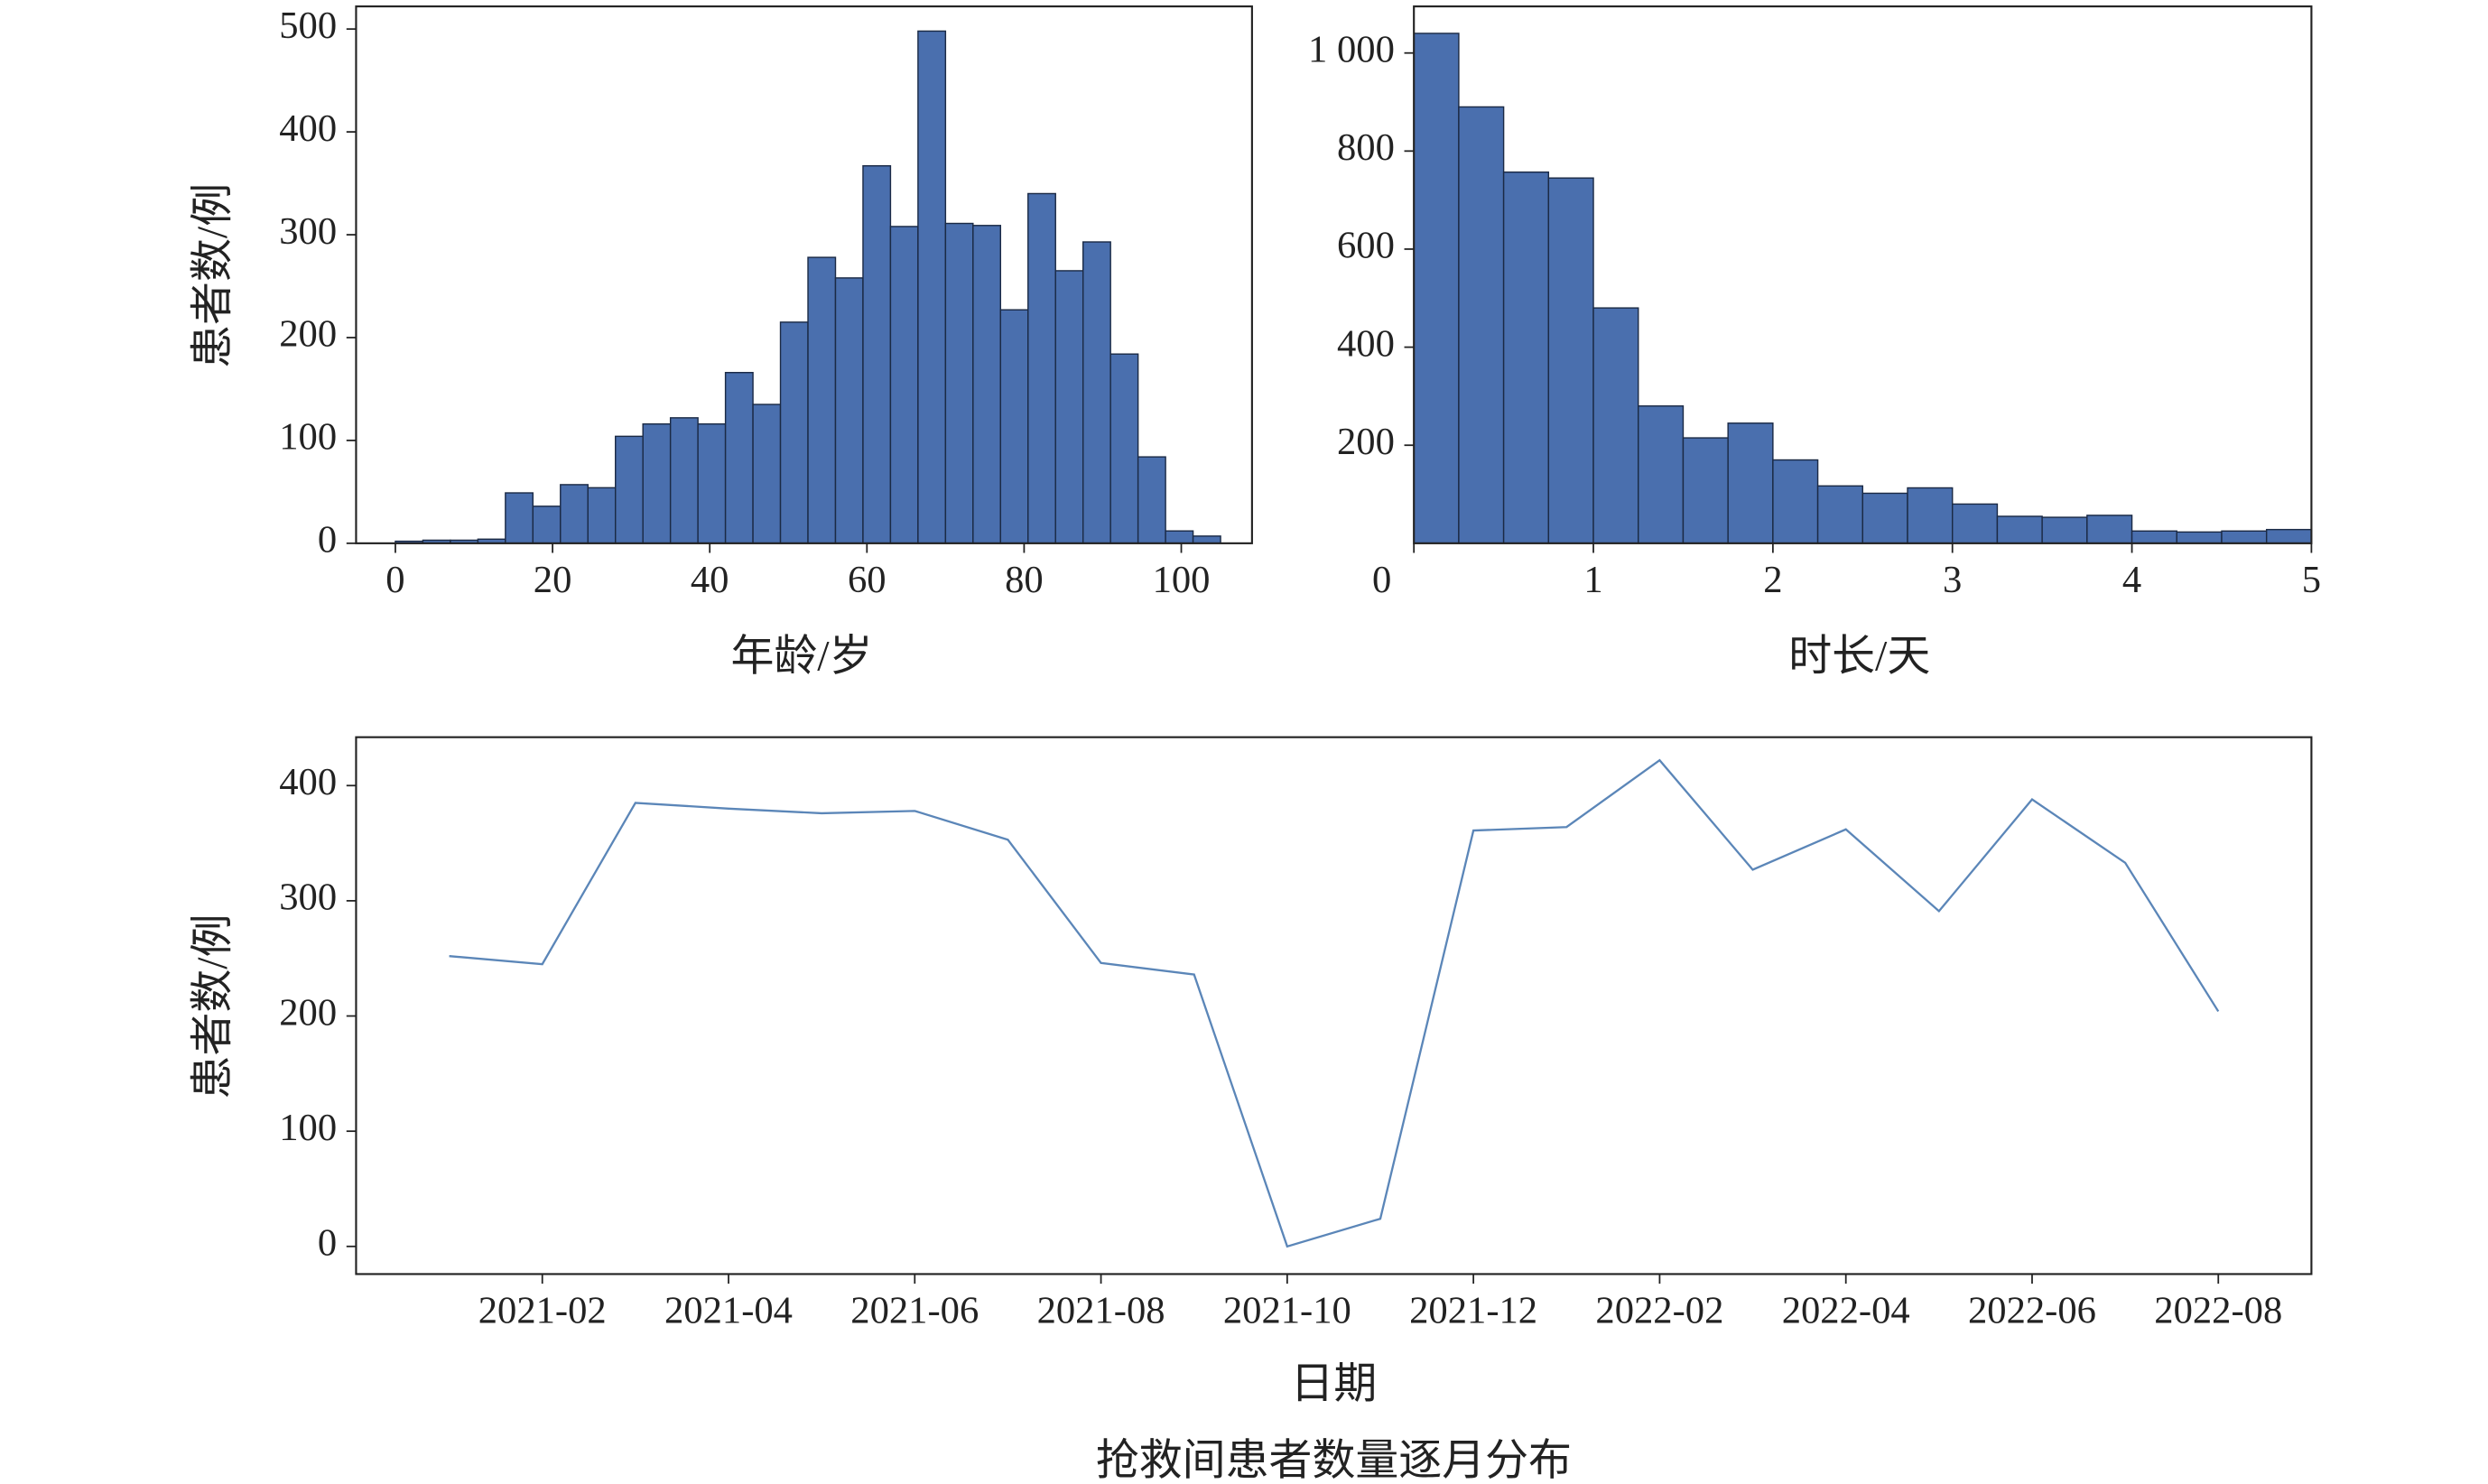  What do you see at coordinates (542, 1311) in the screenshot?
I see `x-tick-label: 2021-02` at bounding box center [542, 1311].